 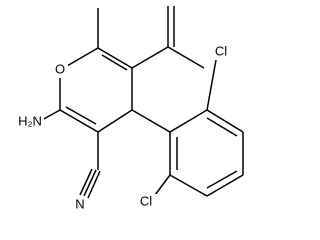 I want to click on atom-label: H₂N, so click(x=30, y=120).